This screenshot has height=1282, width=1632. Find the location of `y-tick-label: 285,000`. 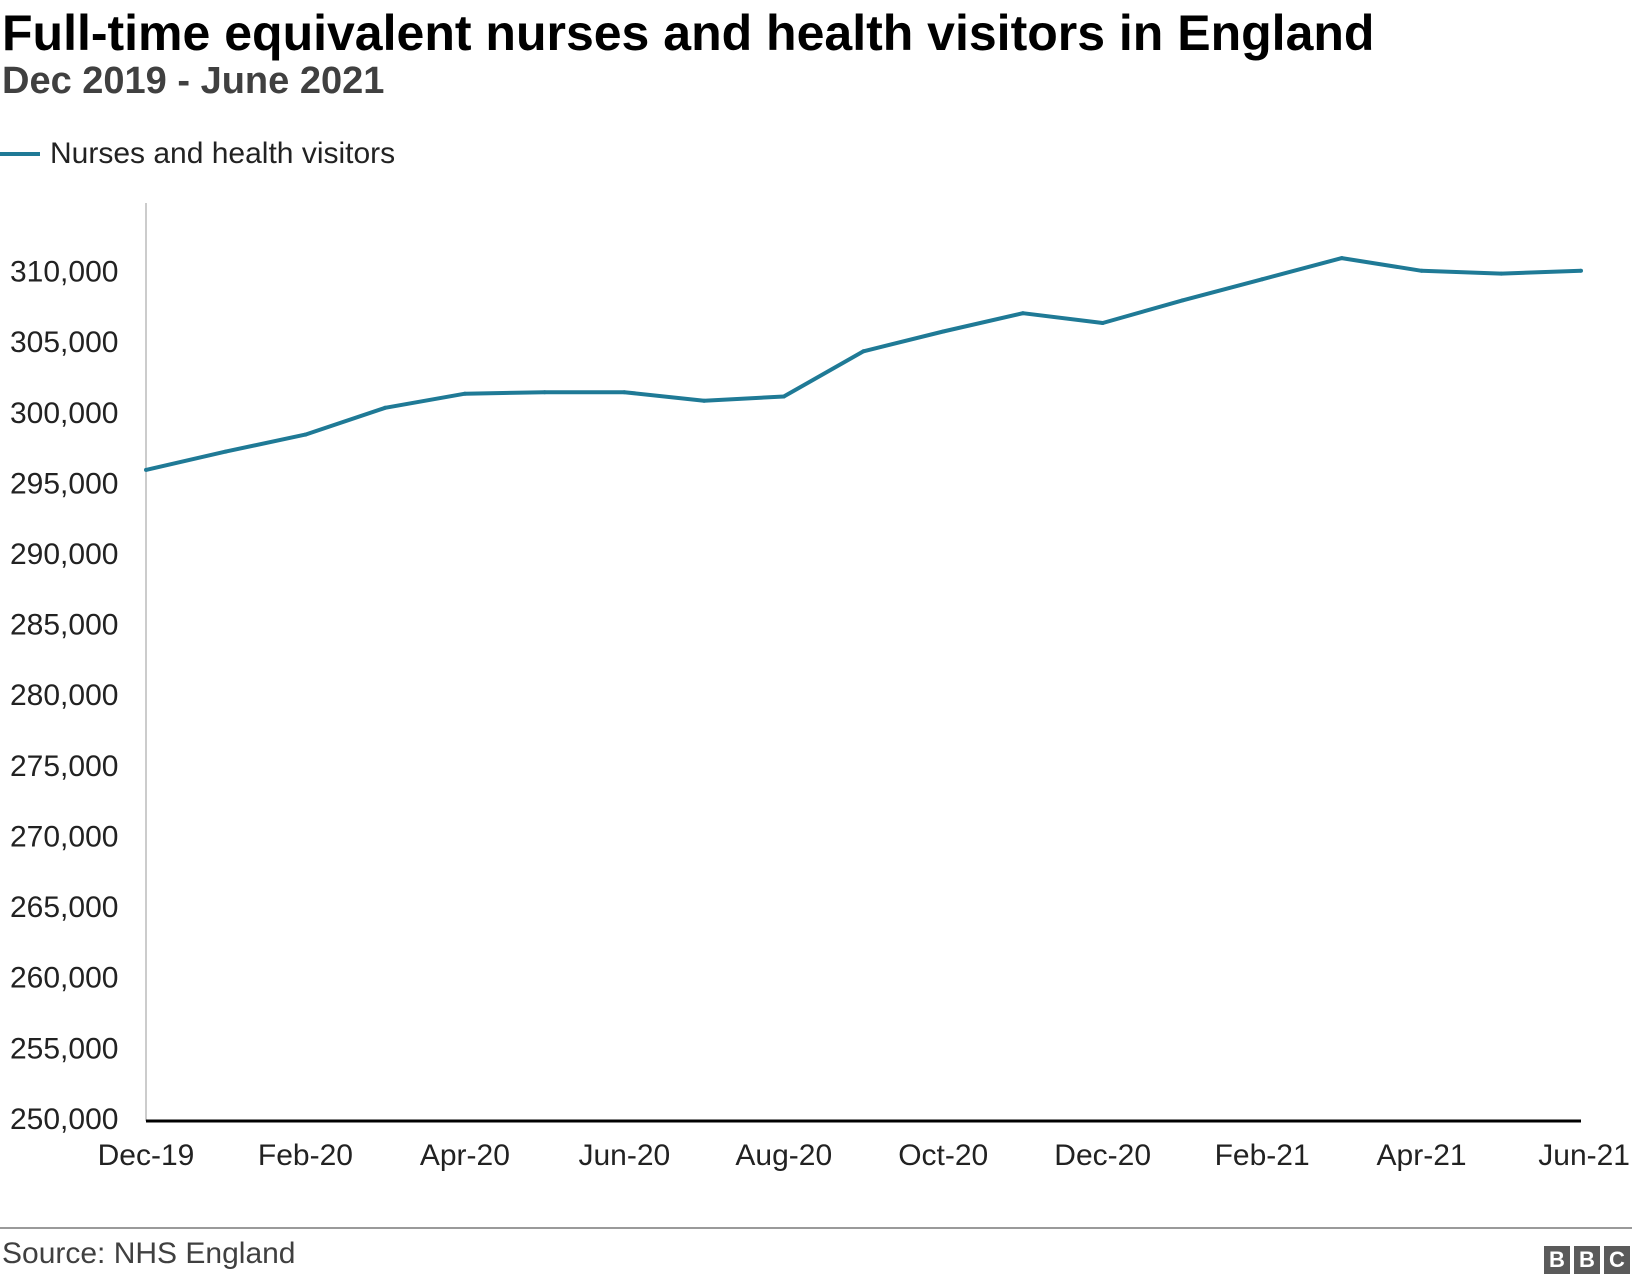

y-tick-label: 285,000 is located at coordinates (64, 625).